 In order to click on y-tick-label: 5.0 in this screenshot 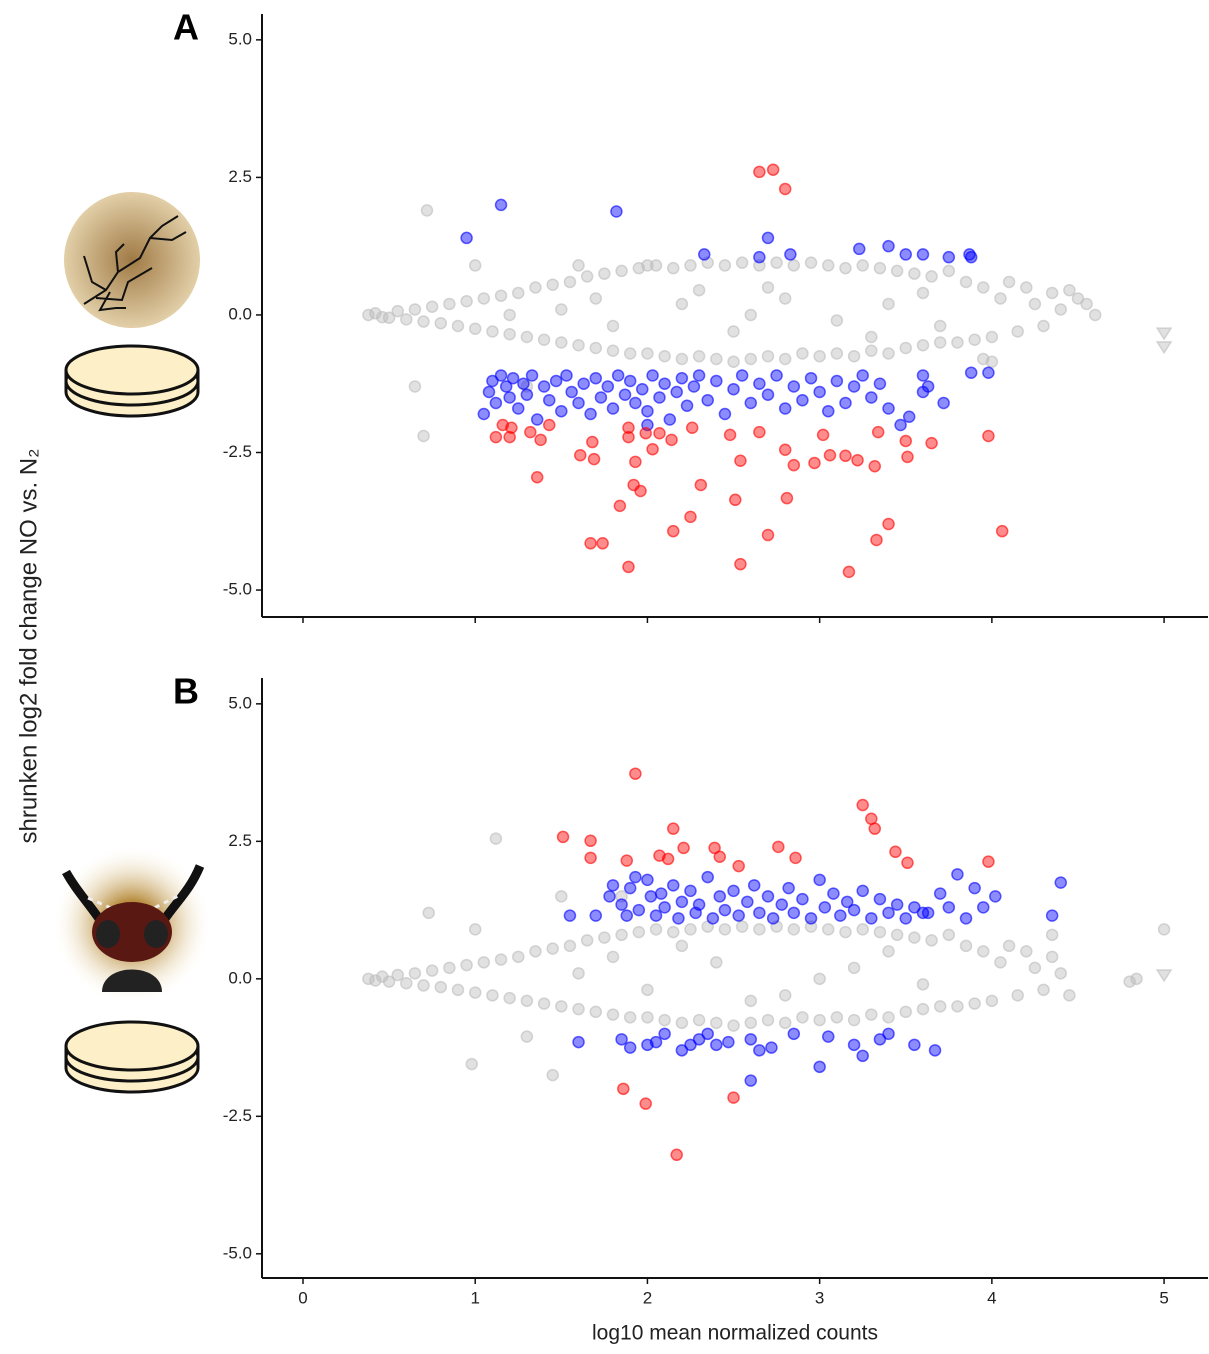, I will do `click(240, 38)`.